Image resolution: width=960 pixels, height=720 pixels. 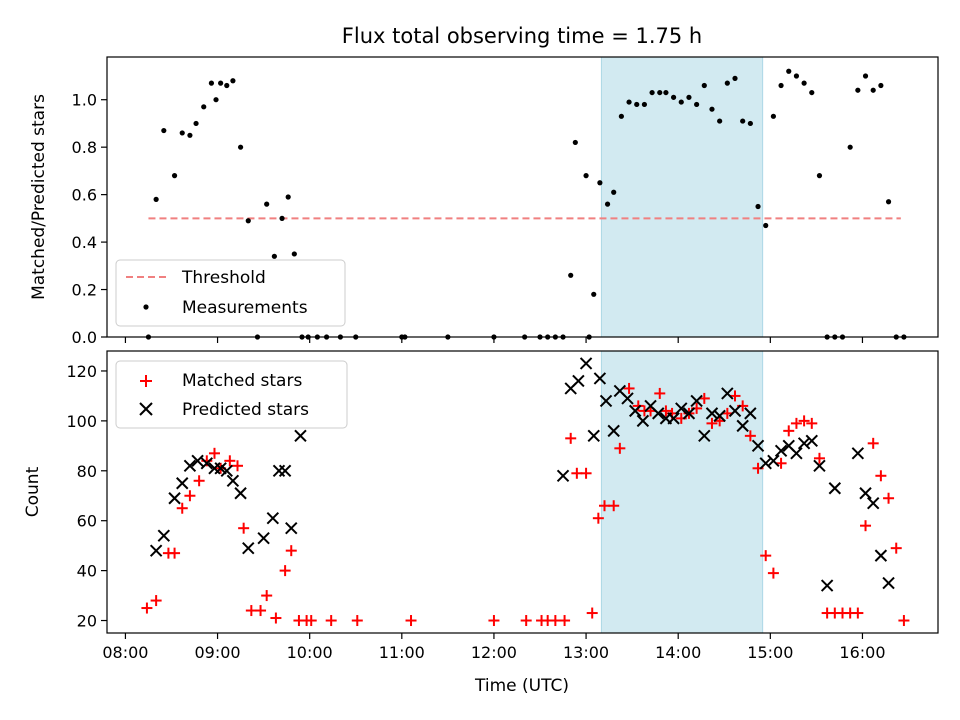 What do you see at coordinates (402, 652) in the screenshot?
I see `x-tick-label: 11:00` at bounding box center [402, 652].